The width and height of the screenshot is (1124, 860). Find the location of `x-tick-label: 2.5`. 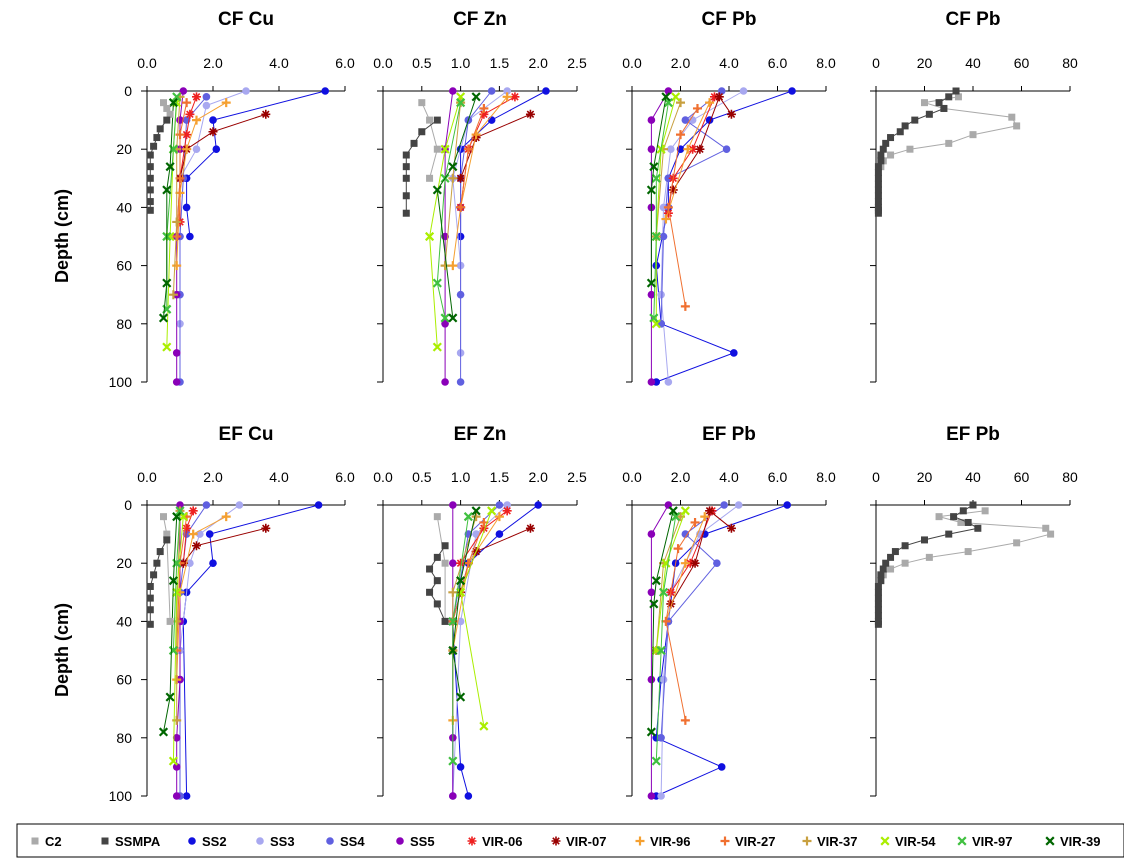

x-tick-label: 2.5 is located at coordinates (577, 477).